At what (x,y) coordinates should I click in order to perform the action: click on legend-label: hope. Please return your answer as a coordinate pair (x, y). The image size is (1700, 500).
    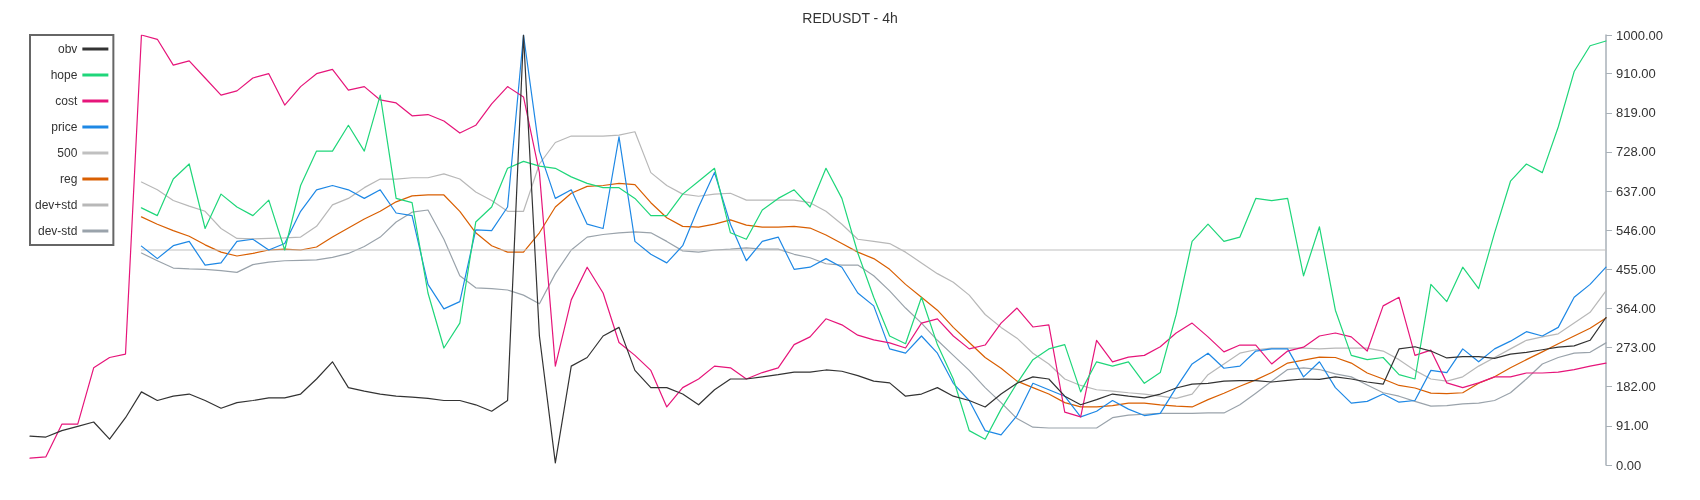
    Looking at the image, I should click on (64, 75).